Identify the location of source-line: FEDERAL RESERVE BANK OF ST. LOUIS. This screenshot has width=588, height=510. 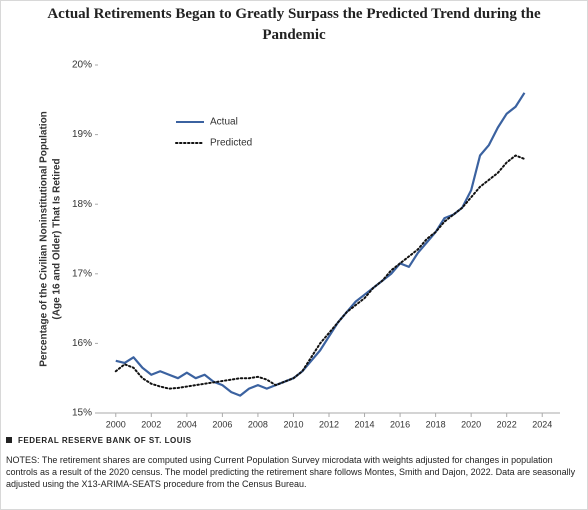
(99, 440).